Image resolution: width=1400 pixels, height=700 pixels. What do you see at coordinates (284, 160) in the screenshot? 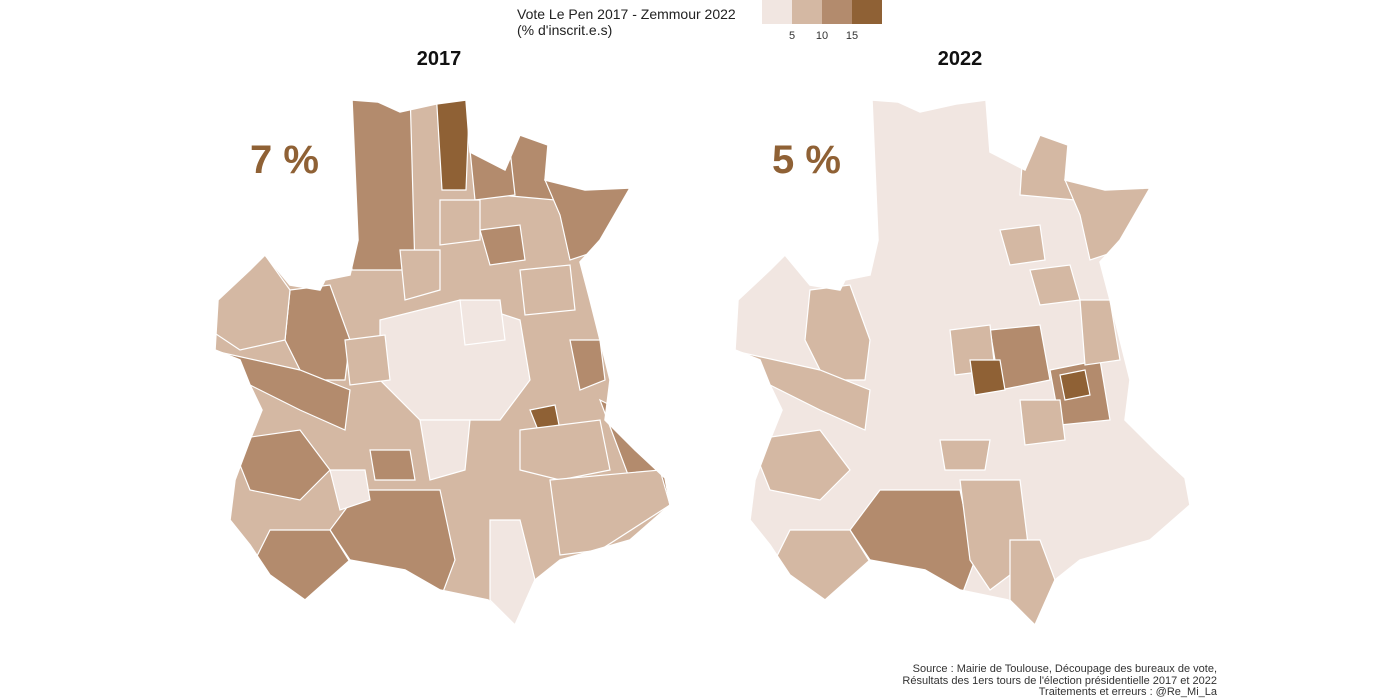
I see `overall-value-2017: 7 %` at bounding box center [284, 160].